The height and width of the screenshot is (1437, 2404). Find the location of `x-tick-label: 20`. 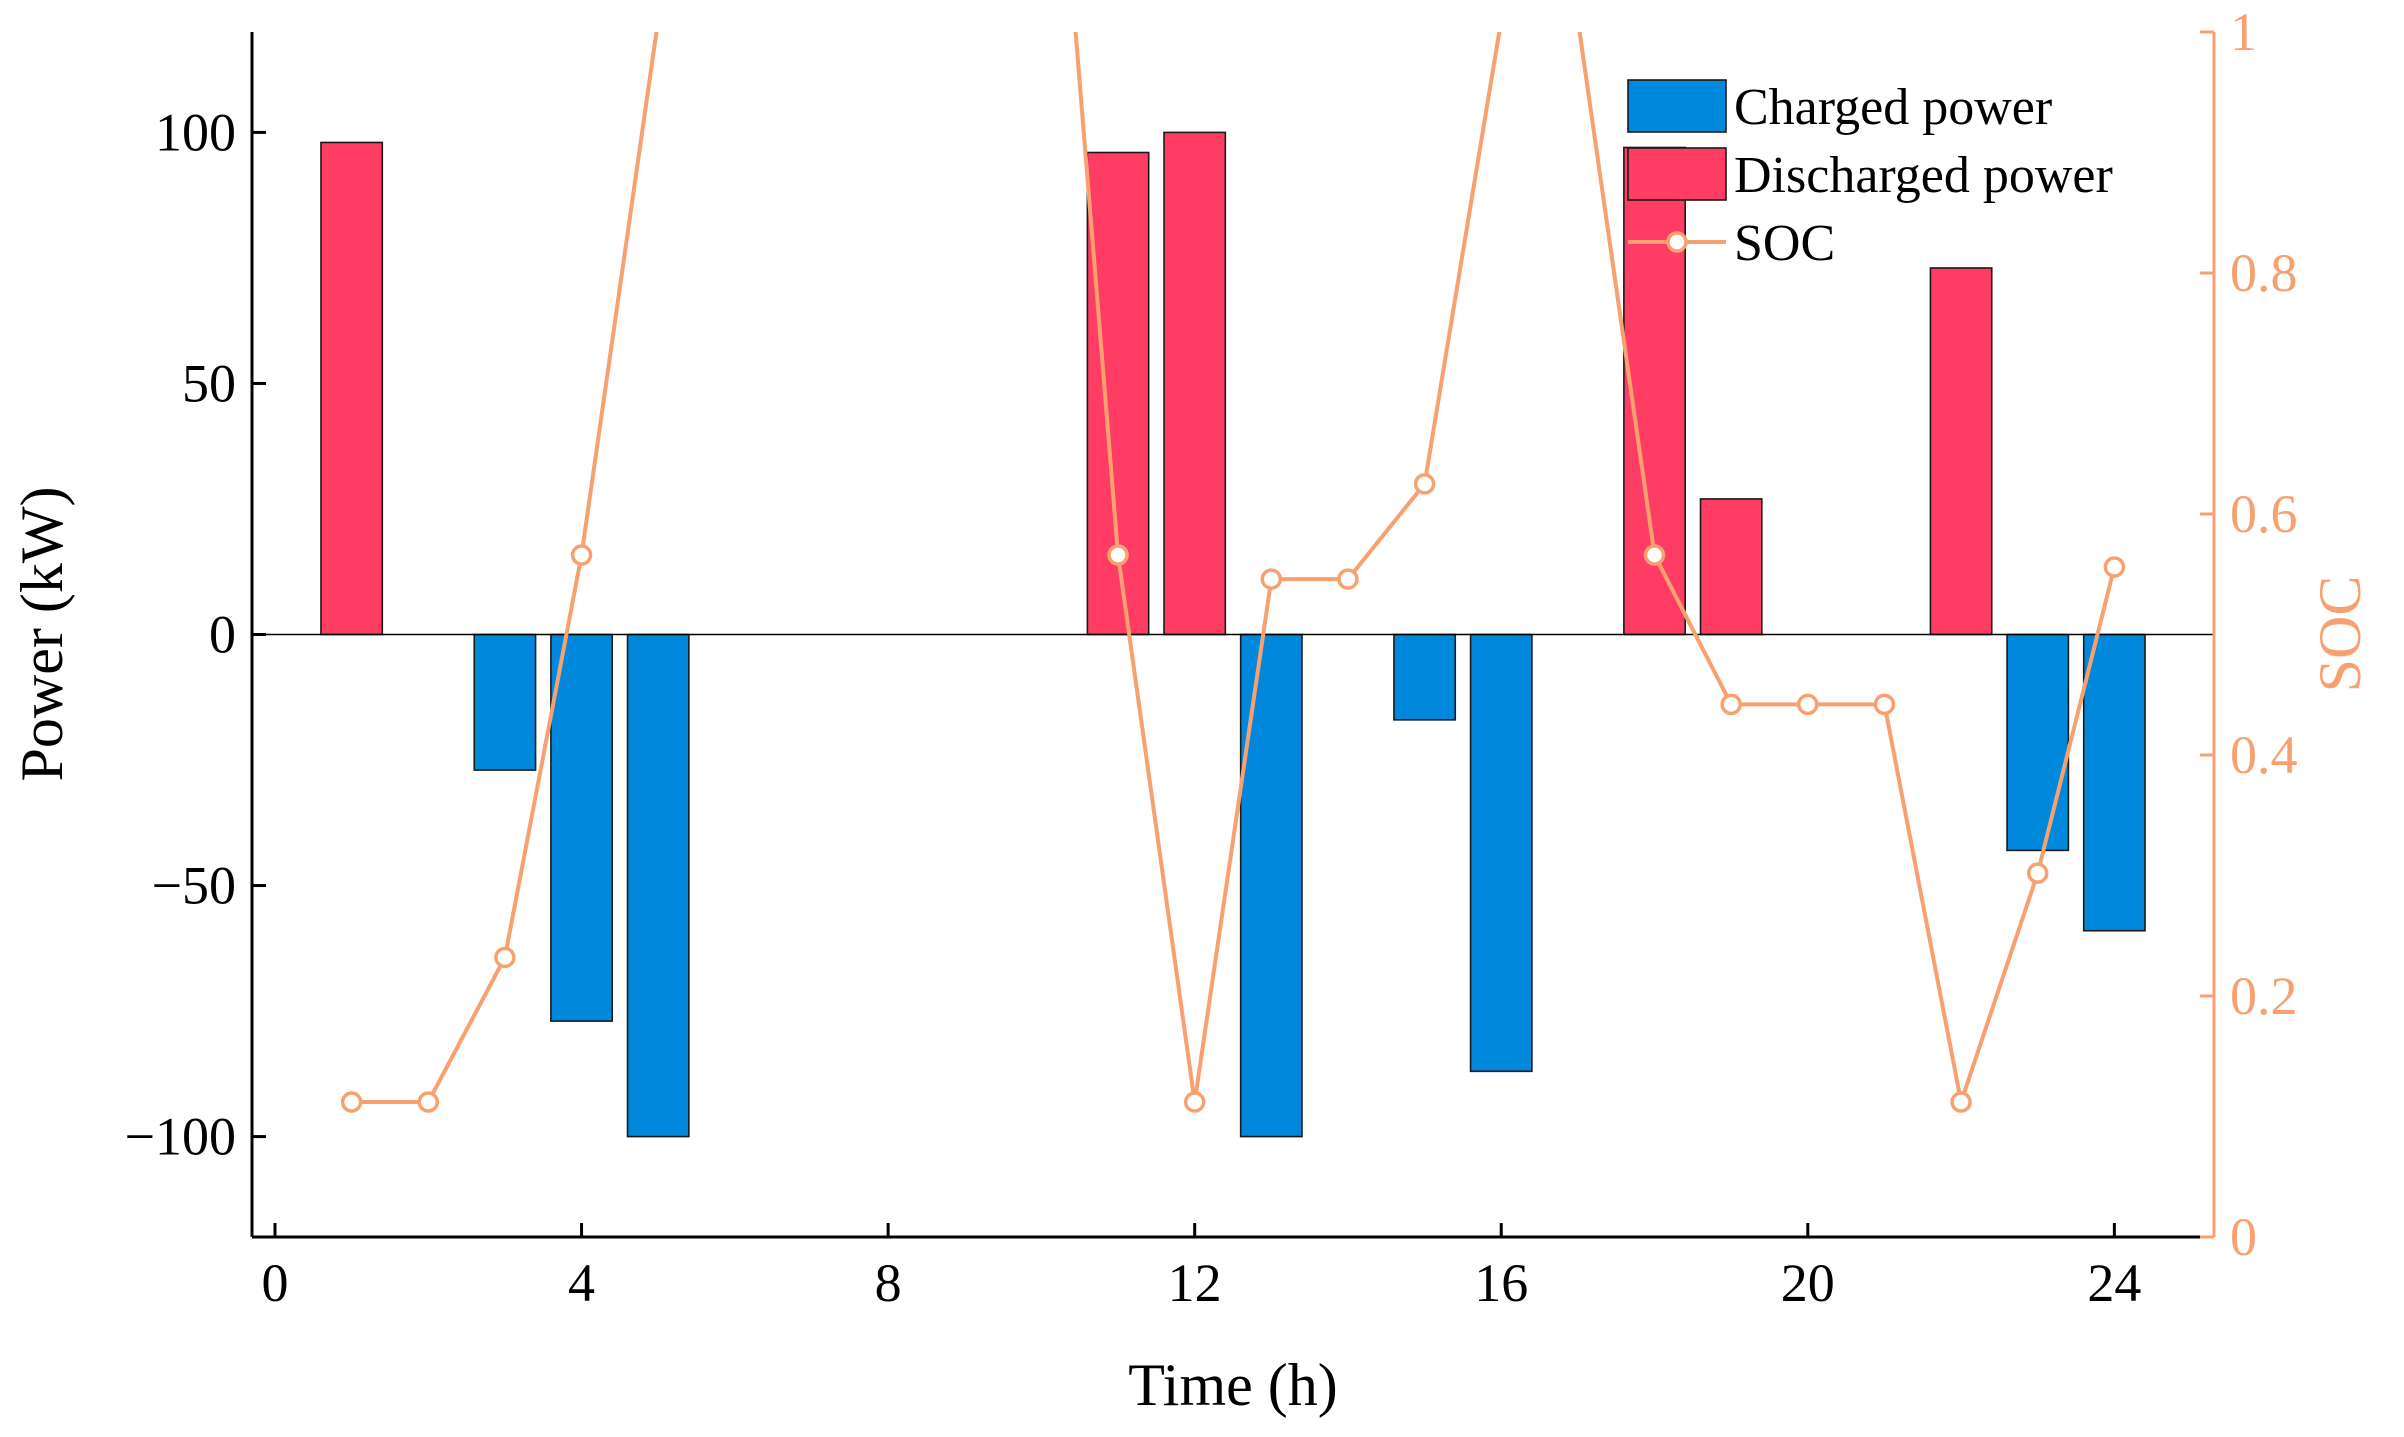

x-tick-label: 20 is located at coordinates (1808, 1283).